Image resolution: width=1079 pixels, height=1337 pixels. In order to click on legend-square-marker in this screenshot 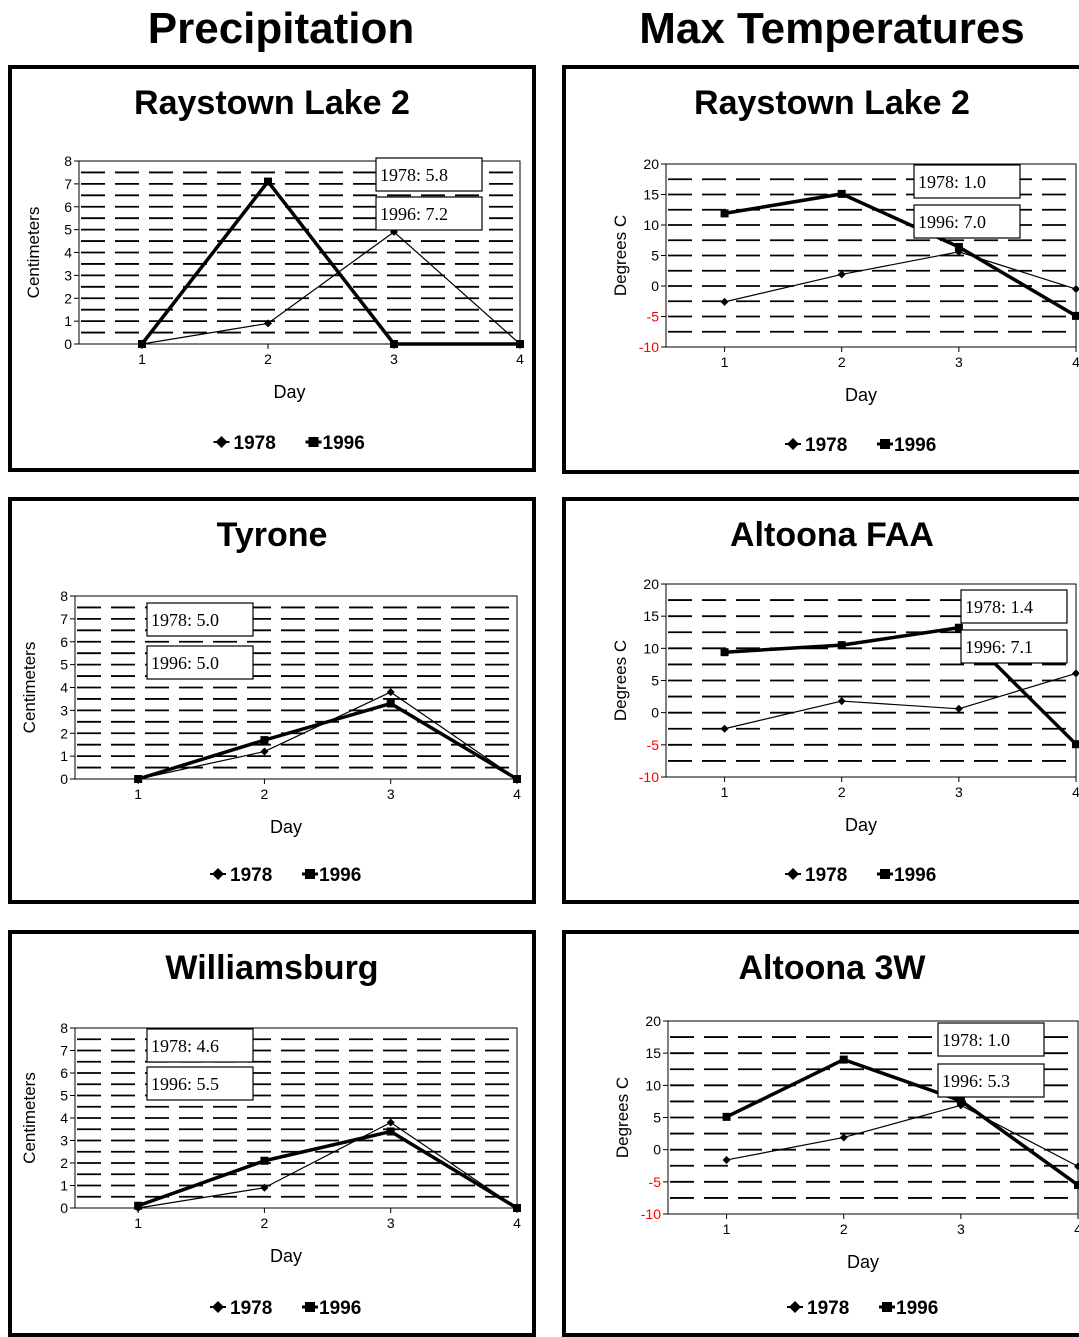, I will do `click(310, 1307)`.